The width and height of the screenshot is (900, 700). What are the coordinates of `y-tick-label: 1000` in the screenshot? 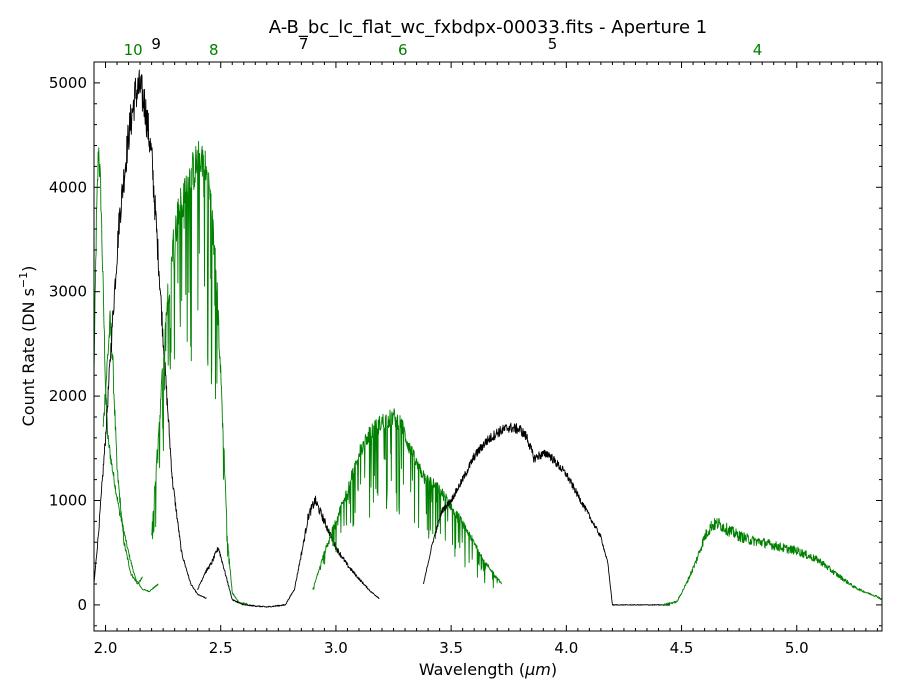 It's located at (68, 500).